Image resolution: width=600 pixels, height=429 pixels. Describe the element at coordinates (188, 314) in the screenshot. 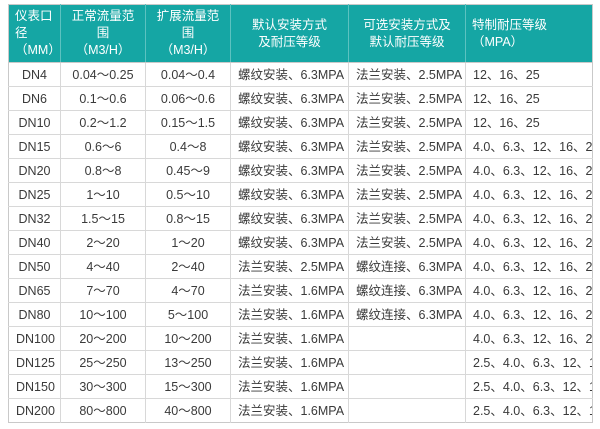

I see `cell-extended-flow-range: 5～100` at that location.